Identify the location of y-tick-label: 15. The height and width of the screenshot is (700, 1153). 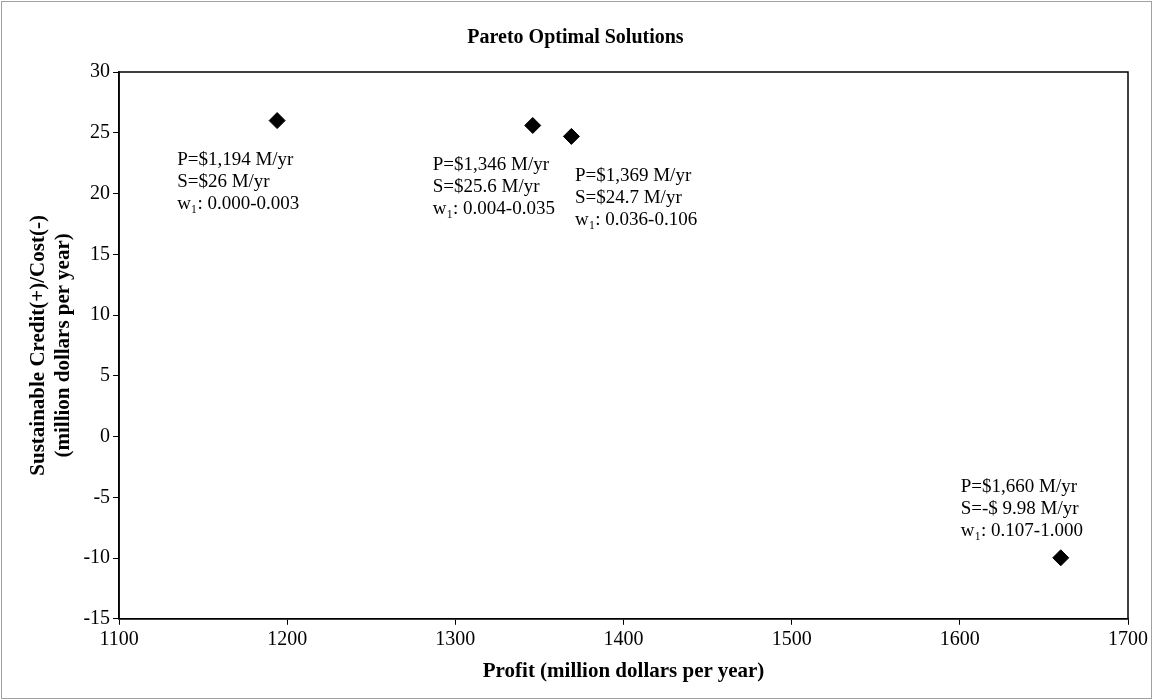
(100, 252).